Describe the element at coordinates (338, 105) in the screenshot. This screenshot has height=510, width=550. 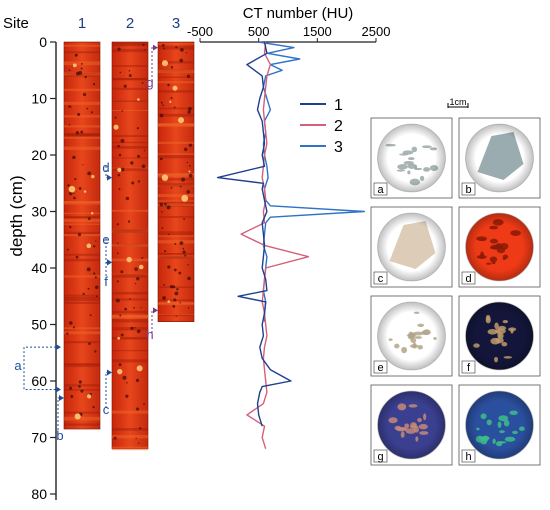
I see `legend-label: 1` at that location.